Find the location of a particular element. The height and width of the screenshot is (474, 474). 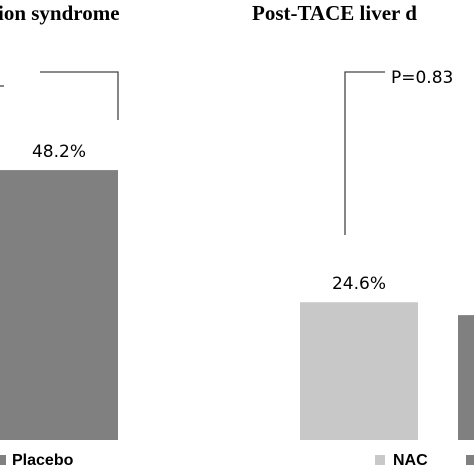

legend-label: NAC is located at coordinates (410, 460).